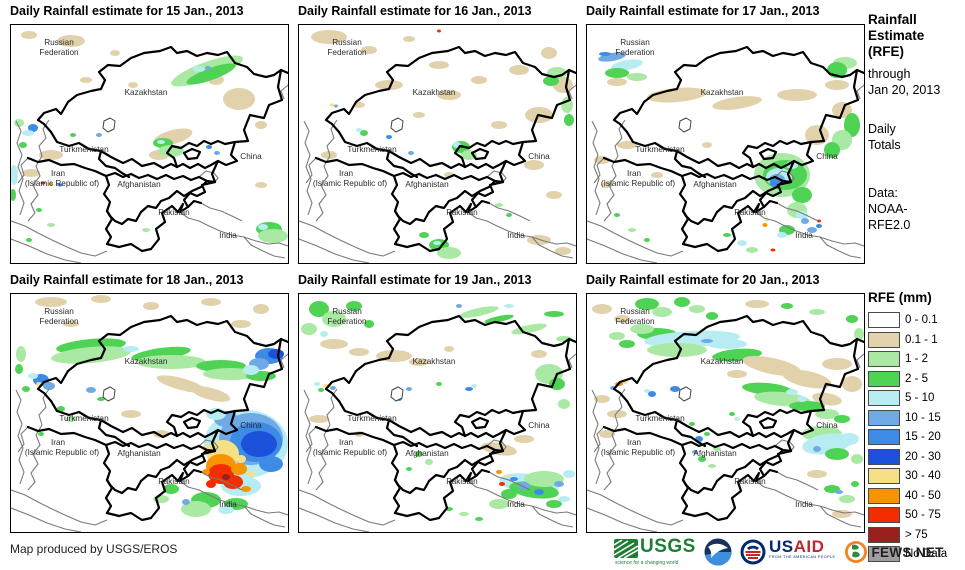 The width and height of the screenshot is (965, 570). Describe the element at coordinates (626, 548) in the screenshot. I see `usgs-flag-icon` at that location.